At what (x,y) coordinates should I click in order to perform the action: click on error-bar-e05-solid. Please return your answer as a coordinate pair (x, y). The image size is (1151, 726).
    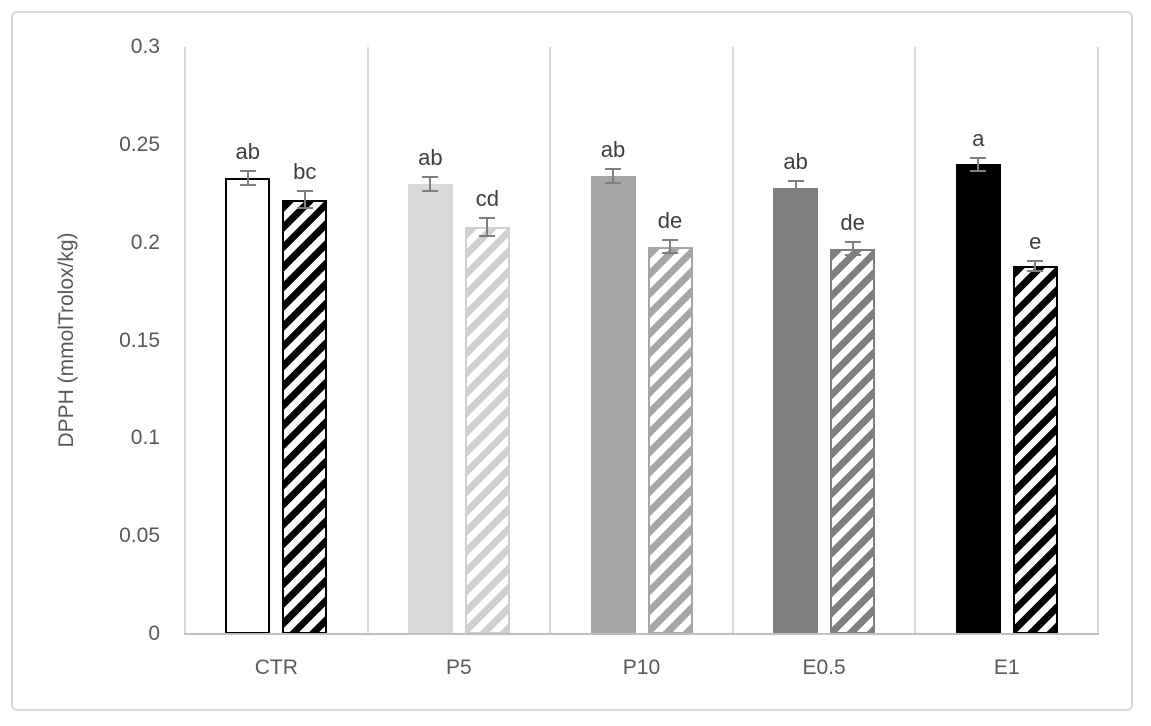
    Looking at the image, I should click on (795, 188).